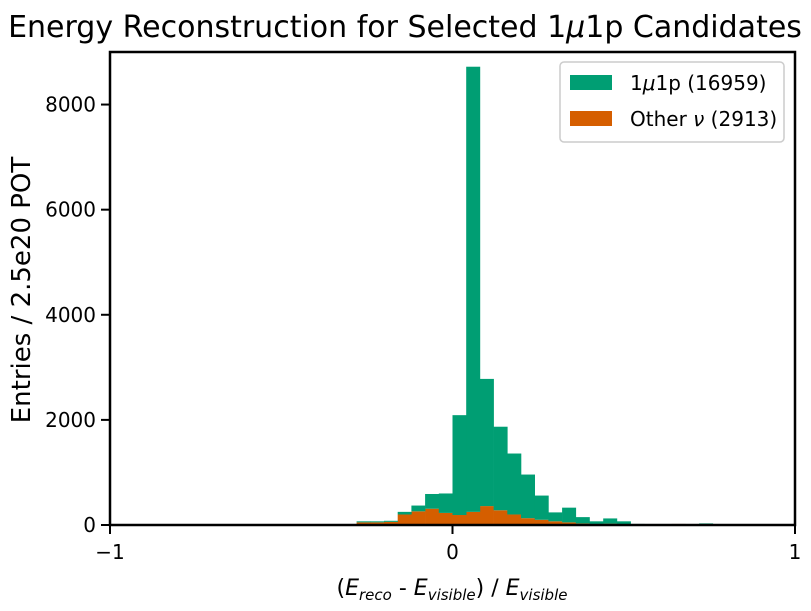 This screenshot has width=811, height=611. I want to click on y-tick-label: 6000, so click(70, 210).